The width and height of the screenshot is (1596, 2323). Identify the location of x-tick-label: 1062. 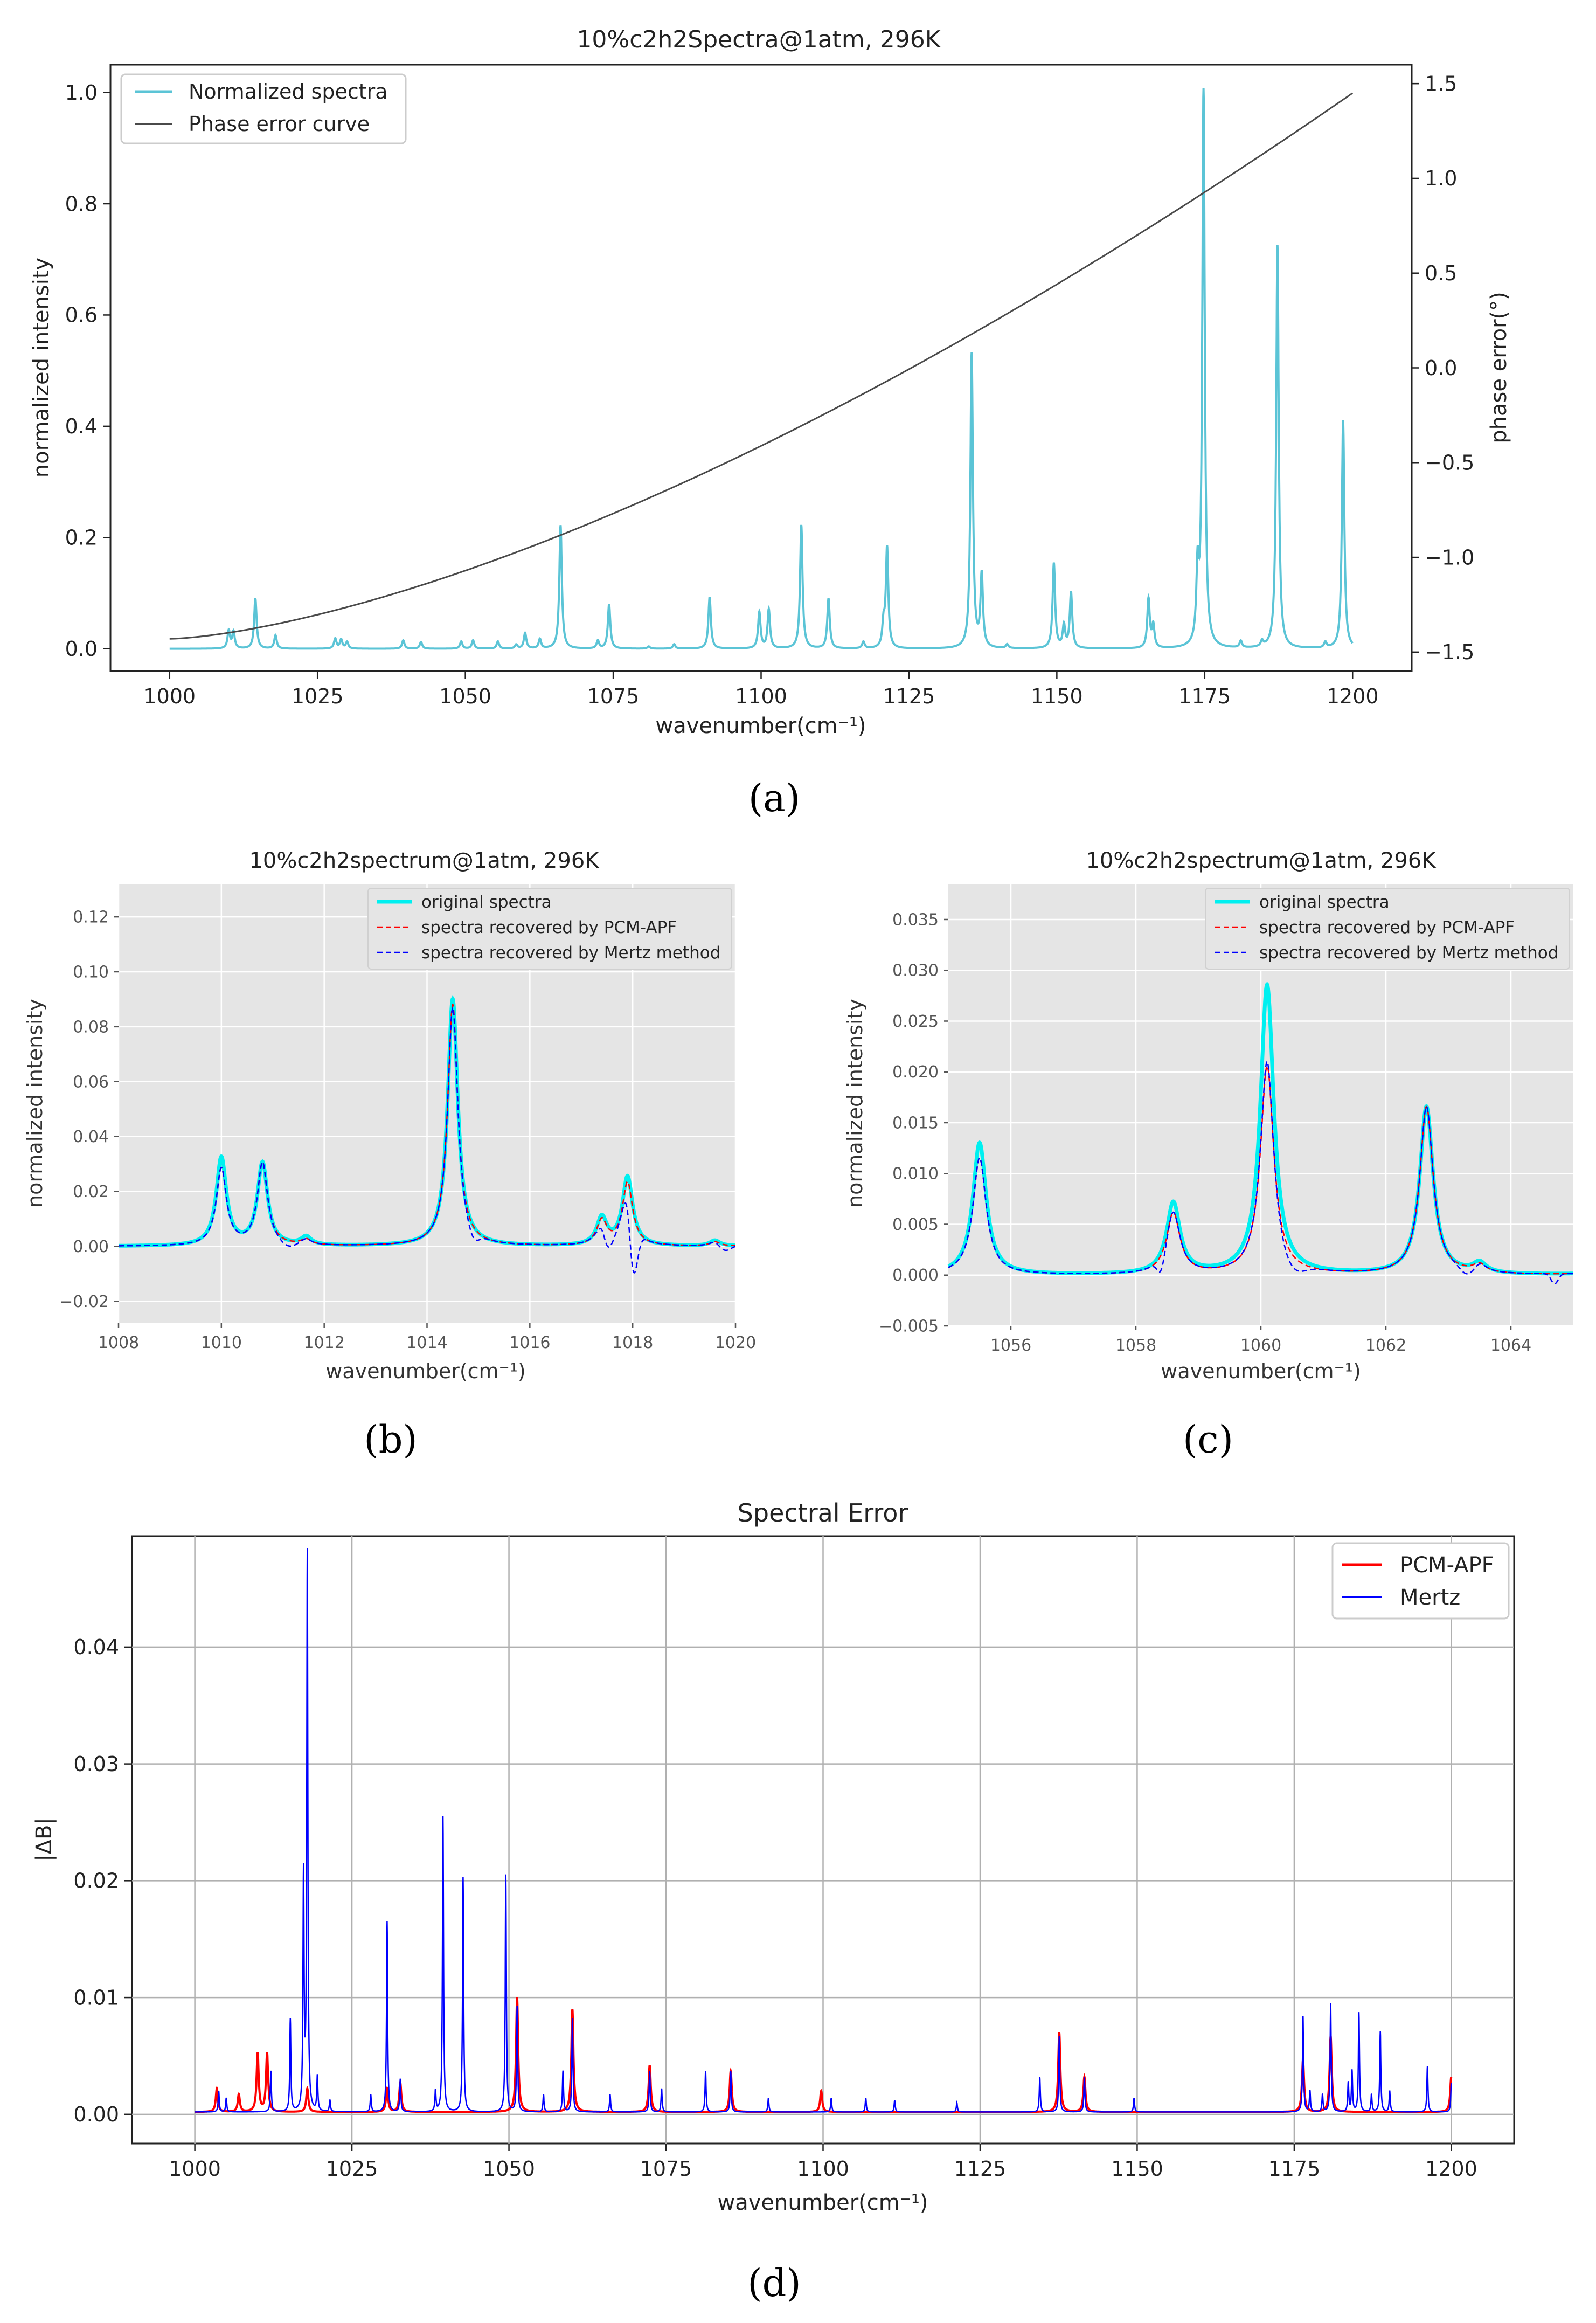
(1385, 1345).